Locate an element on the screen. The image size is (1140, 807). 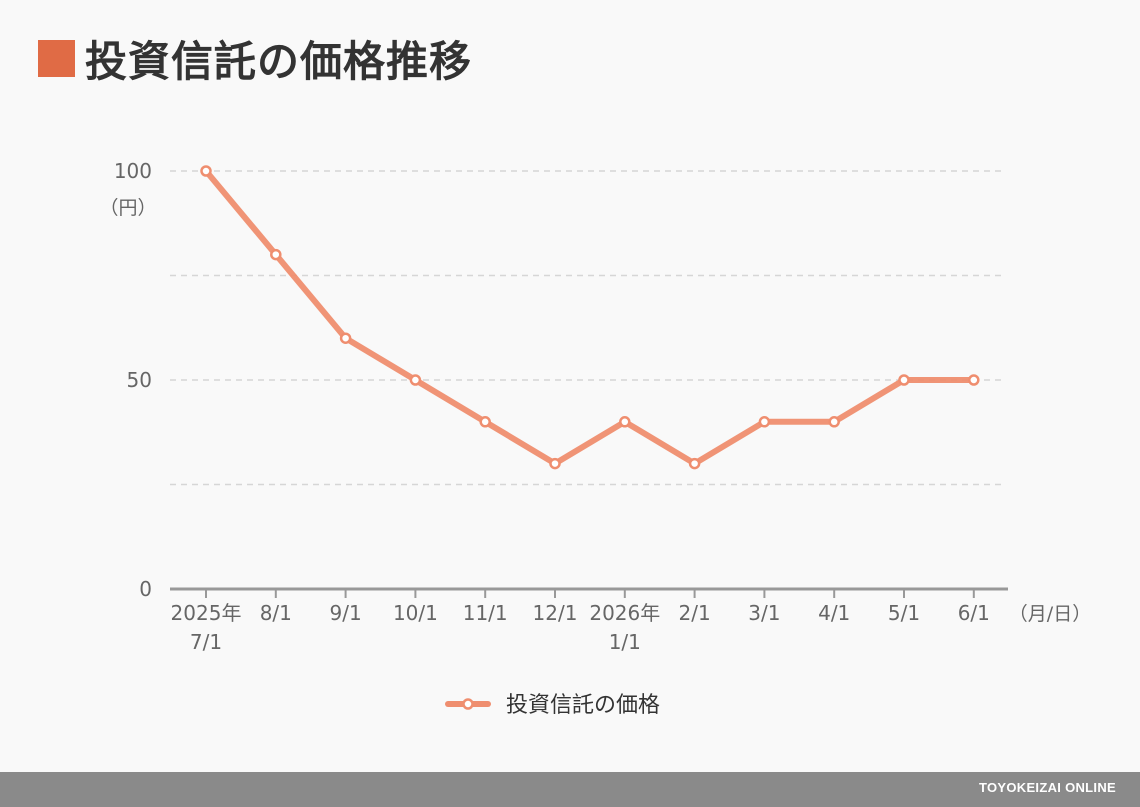
x-tick-label-7-0: 2/1 is located at coordinates (695, 613).